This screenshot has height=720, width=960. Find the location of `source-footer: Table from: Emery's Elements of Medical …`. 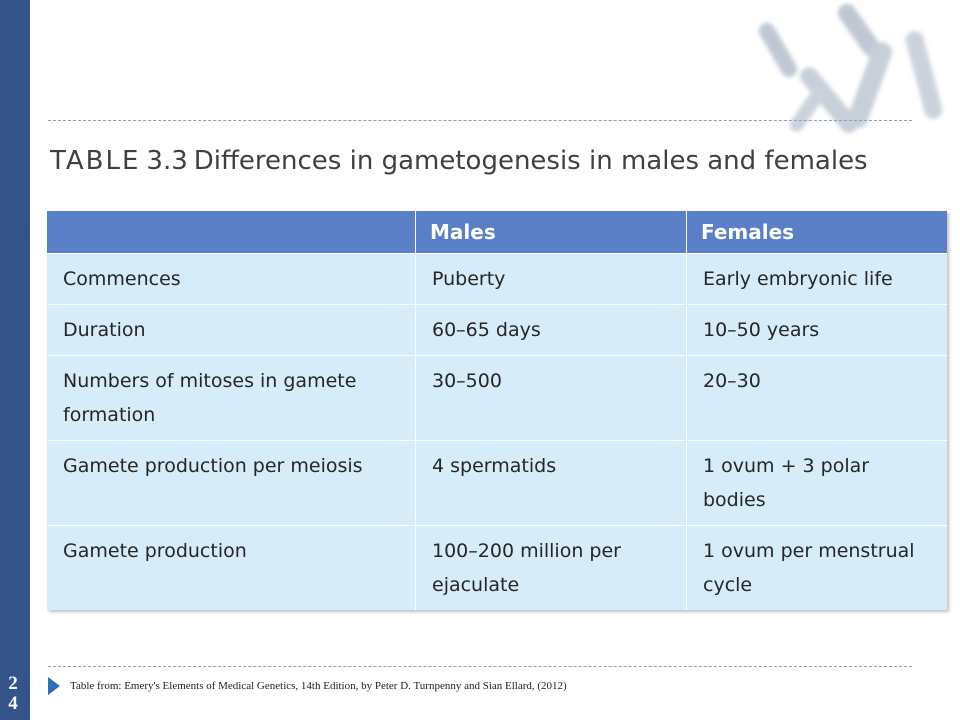

source-footer: Table from: Emery's Elements of Medical … is located at coordinates (307, 686).